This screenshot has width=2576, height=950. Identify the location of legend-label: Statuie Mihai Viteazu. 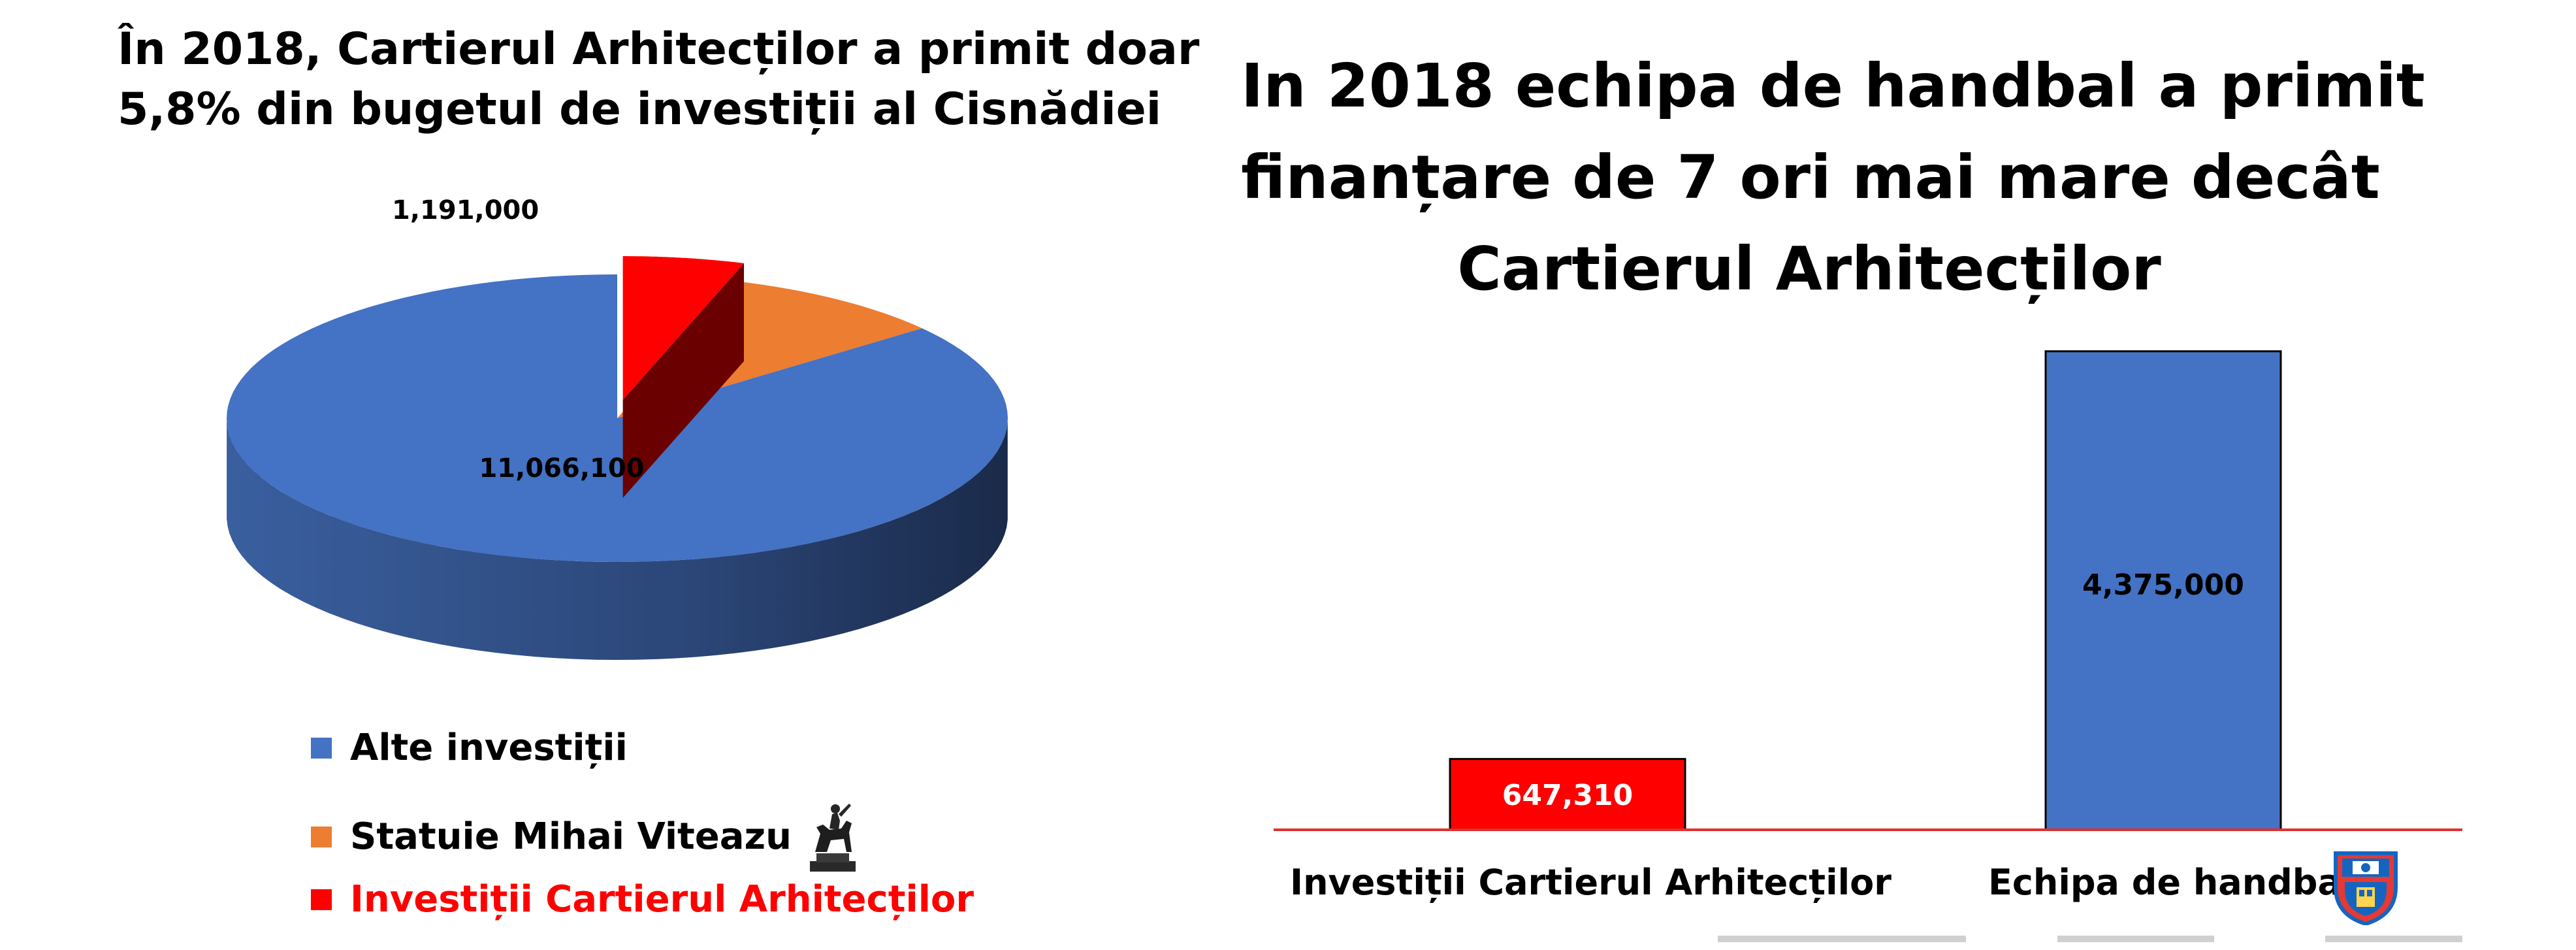
(571, 836).